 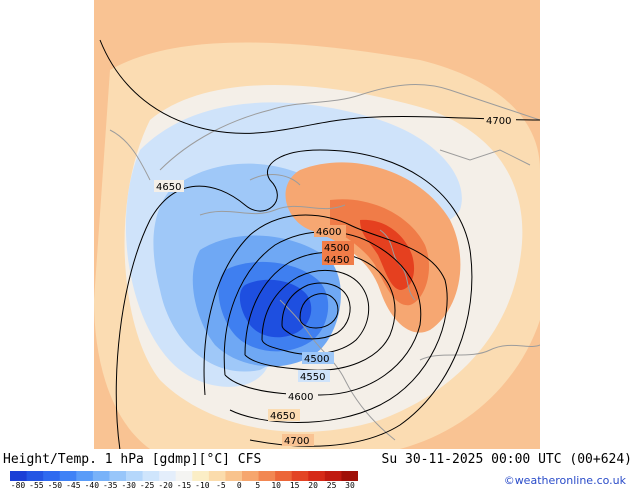 What do you see at coordinates (36, 485) in the screenshot?
I see `colorbar-tick-label: -55` at bounding box center [36, 485].